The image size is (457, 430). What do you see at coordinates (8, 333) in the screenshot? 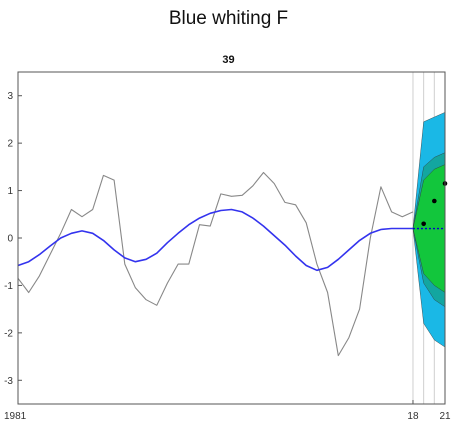
I see `y-tick-label--2: -2` at bounding box center [8, 333].